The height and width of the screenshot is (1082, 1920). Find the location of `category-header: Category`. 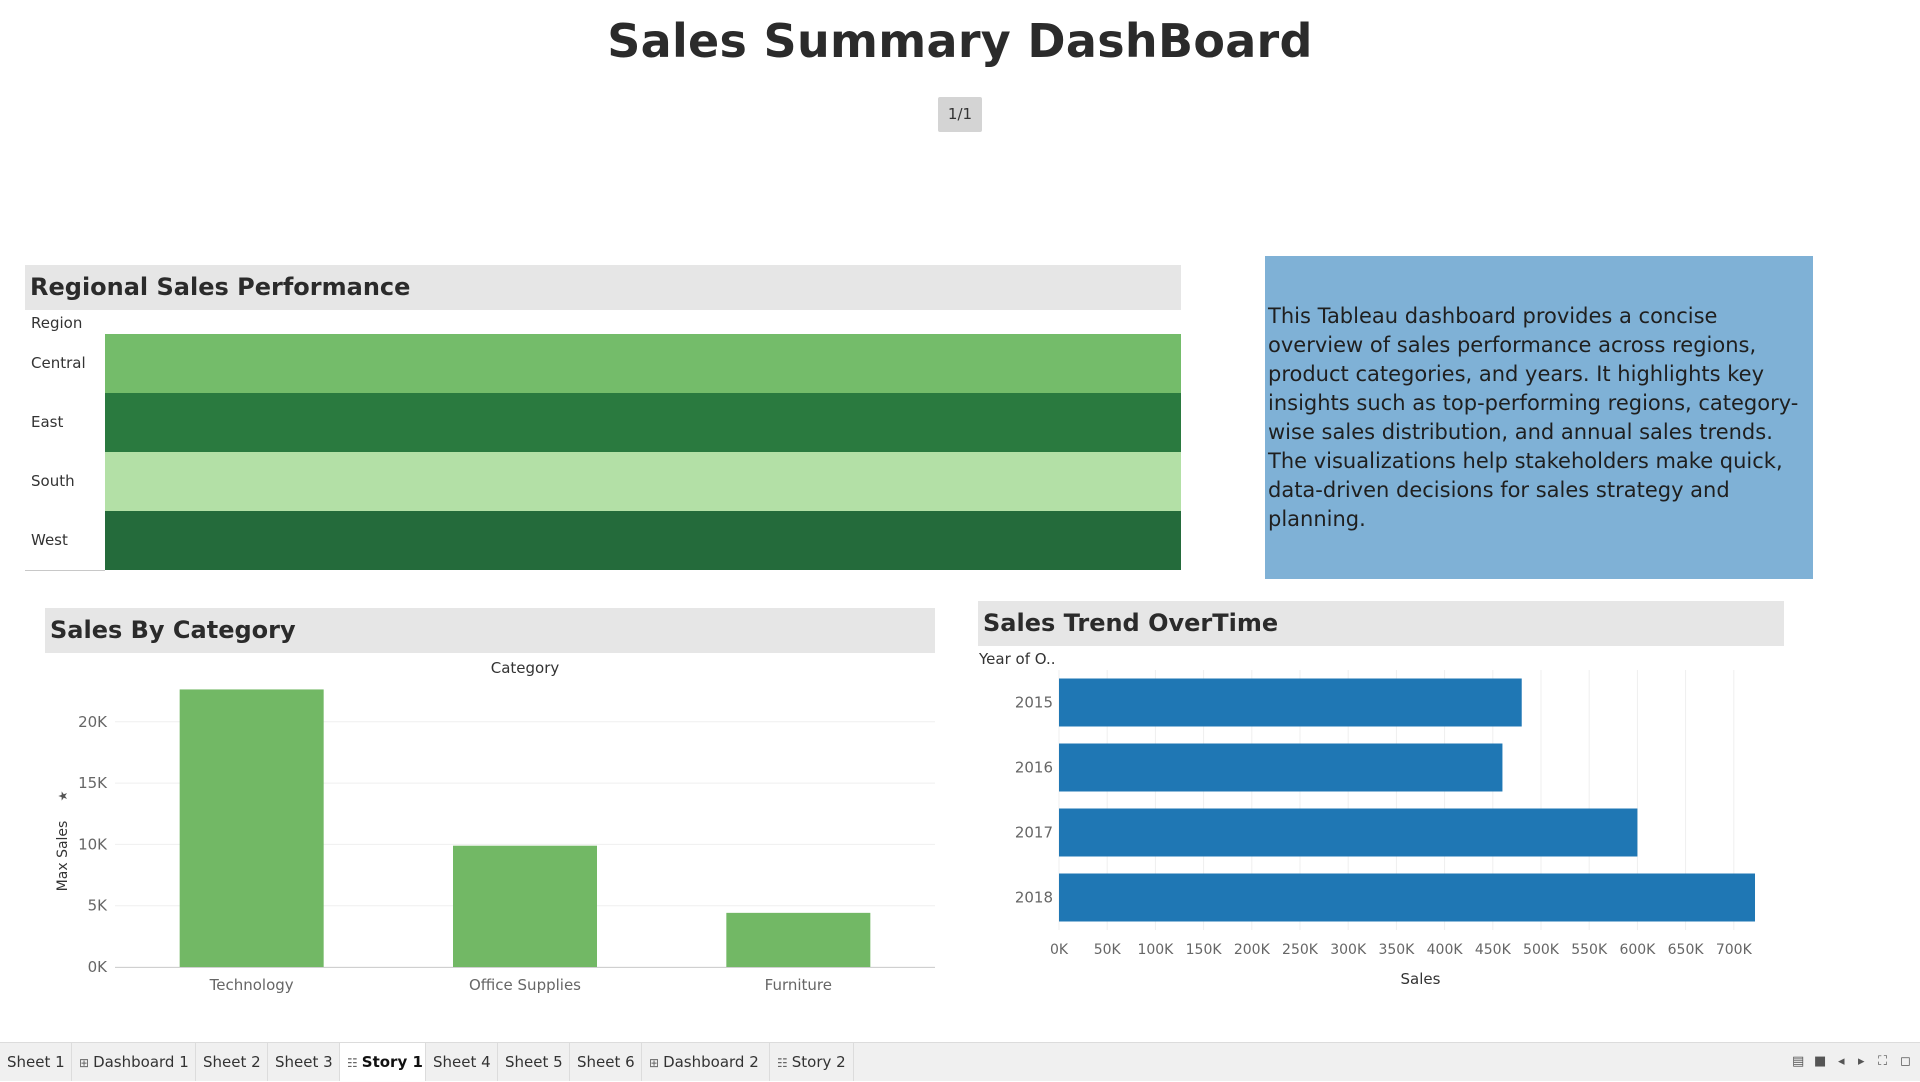

category-header: Category is located at coordinates (525, 668).